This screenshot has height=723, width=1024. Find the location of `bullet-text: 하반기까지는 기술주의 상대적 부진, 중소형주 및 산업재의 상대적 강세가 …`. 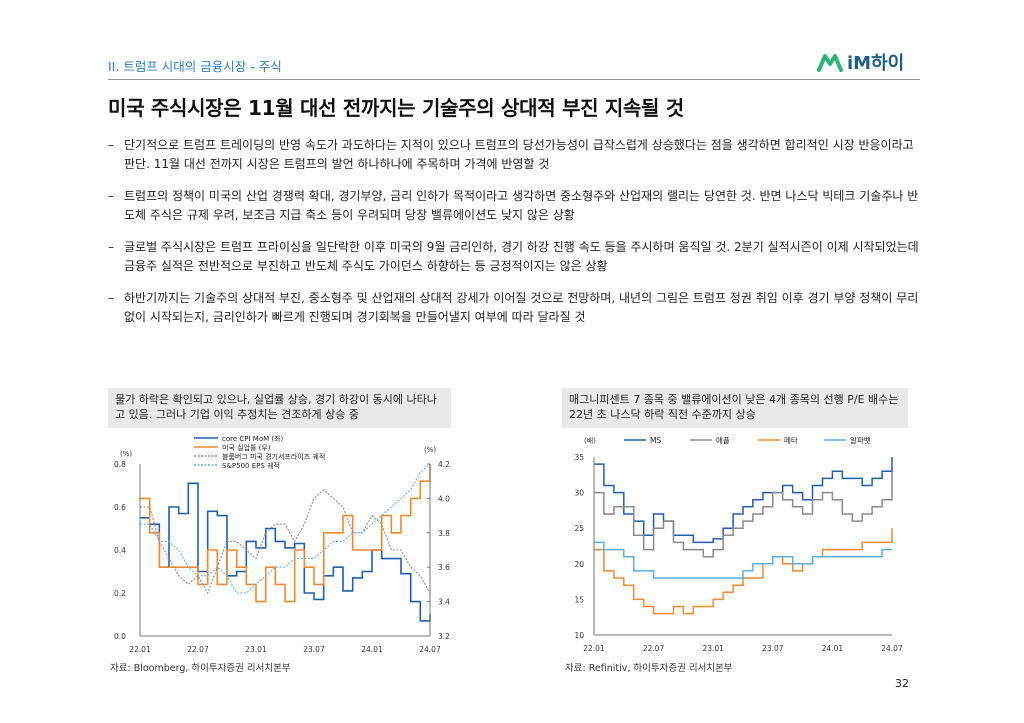

bullet-text: 하반기까지는 기술주의 상대적 부진, 중소형주 및 산업재의 상대적 강세가 … is located at coordinates (521, 307).